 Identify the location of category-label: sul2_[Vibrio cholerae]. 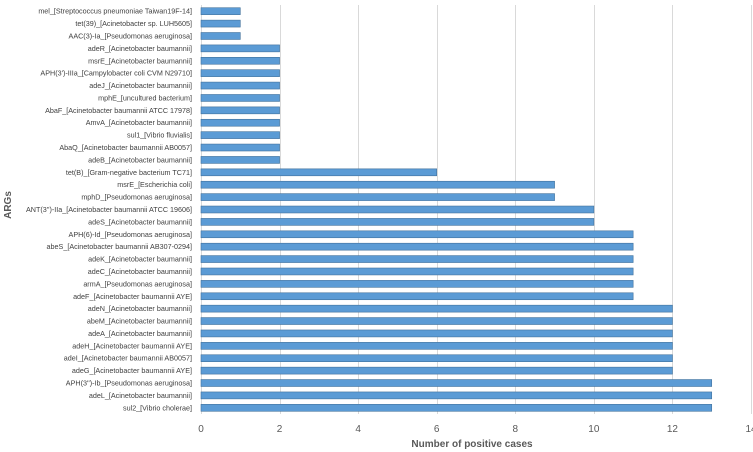
(157, 407).